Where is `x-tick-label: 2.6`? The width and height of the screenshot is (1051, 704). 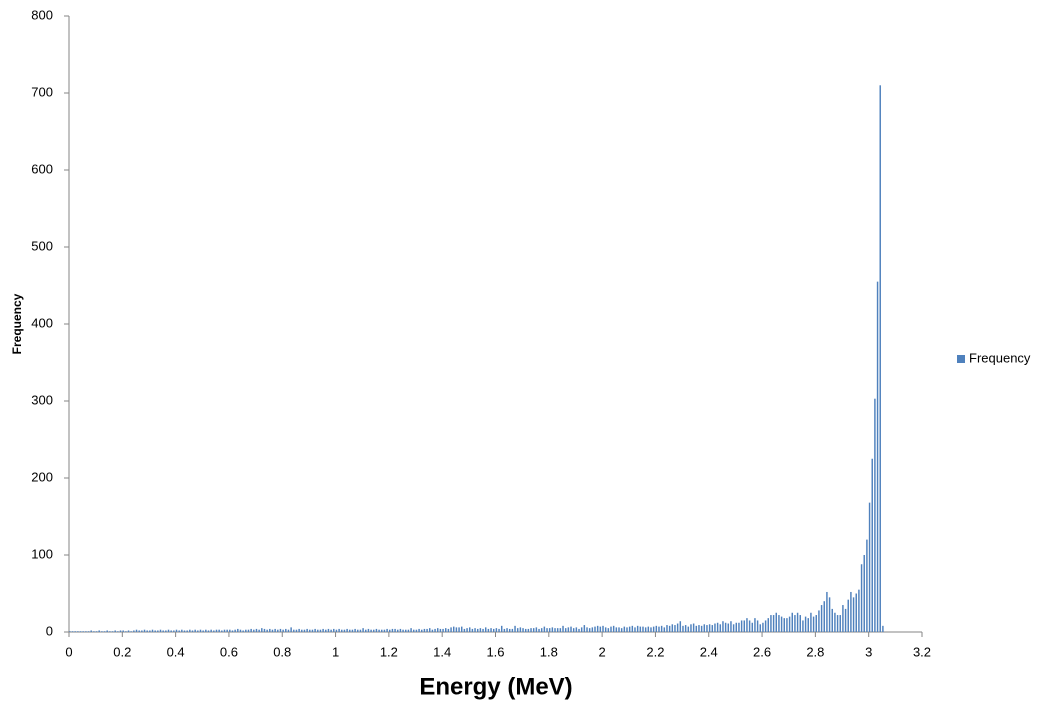
x-tick-label: 2.6 is located at coordinates (762, 651).